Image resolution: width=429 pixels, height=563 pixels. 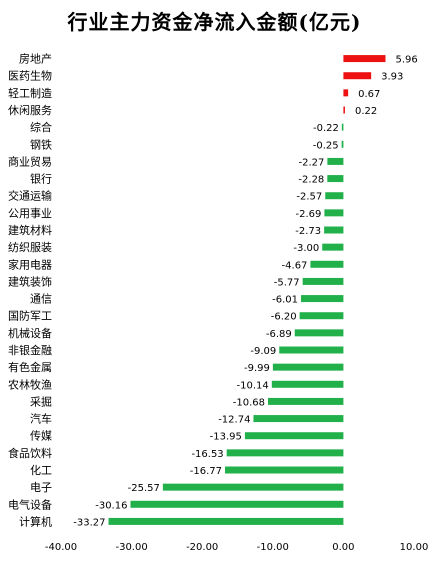 What do you see at coordinates (206, 471) in the screenshot?
I see `data-label: -16.77` at bounding box center [206, 471].